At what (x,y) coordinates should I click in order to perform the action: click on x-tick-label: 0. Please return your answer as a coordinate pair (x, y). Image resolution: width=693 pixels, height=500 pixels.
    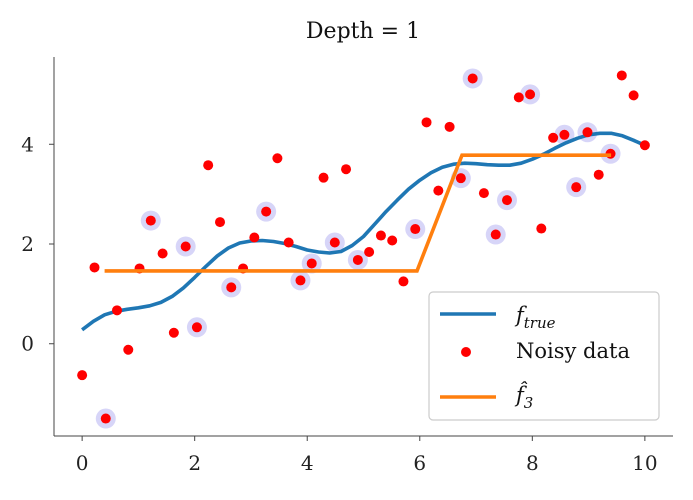
    Looking at the image, I should click on (82, 463).